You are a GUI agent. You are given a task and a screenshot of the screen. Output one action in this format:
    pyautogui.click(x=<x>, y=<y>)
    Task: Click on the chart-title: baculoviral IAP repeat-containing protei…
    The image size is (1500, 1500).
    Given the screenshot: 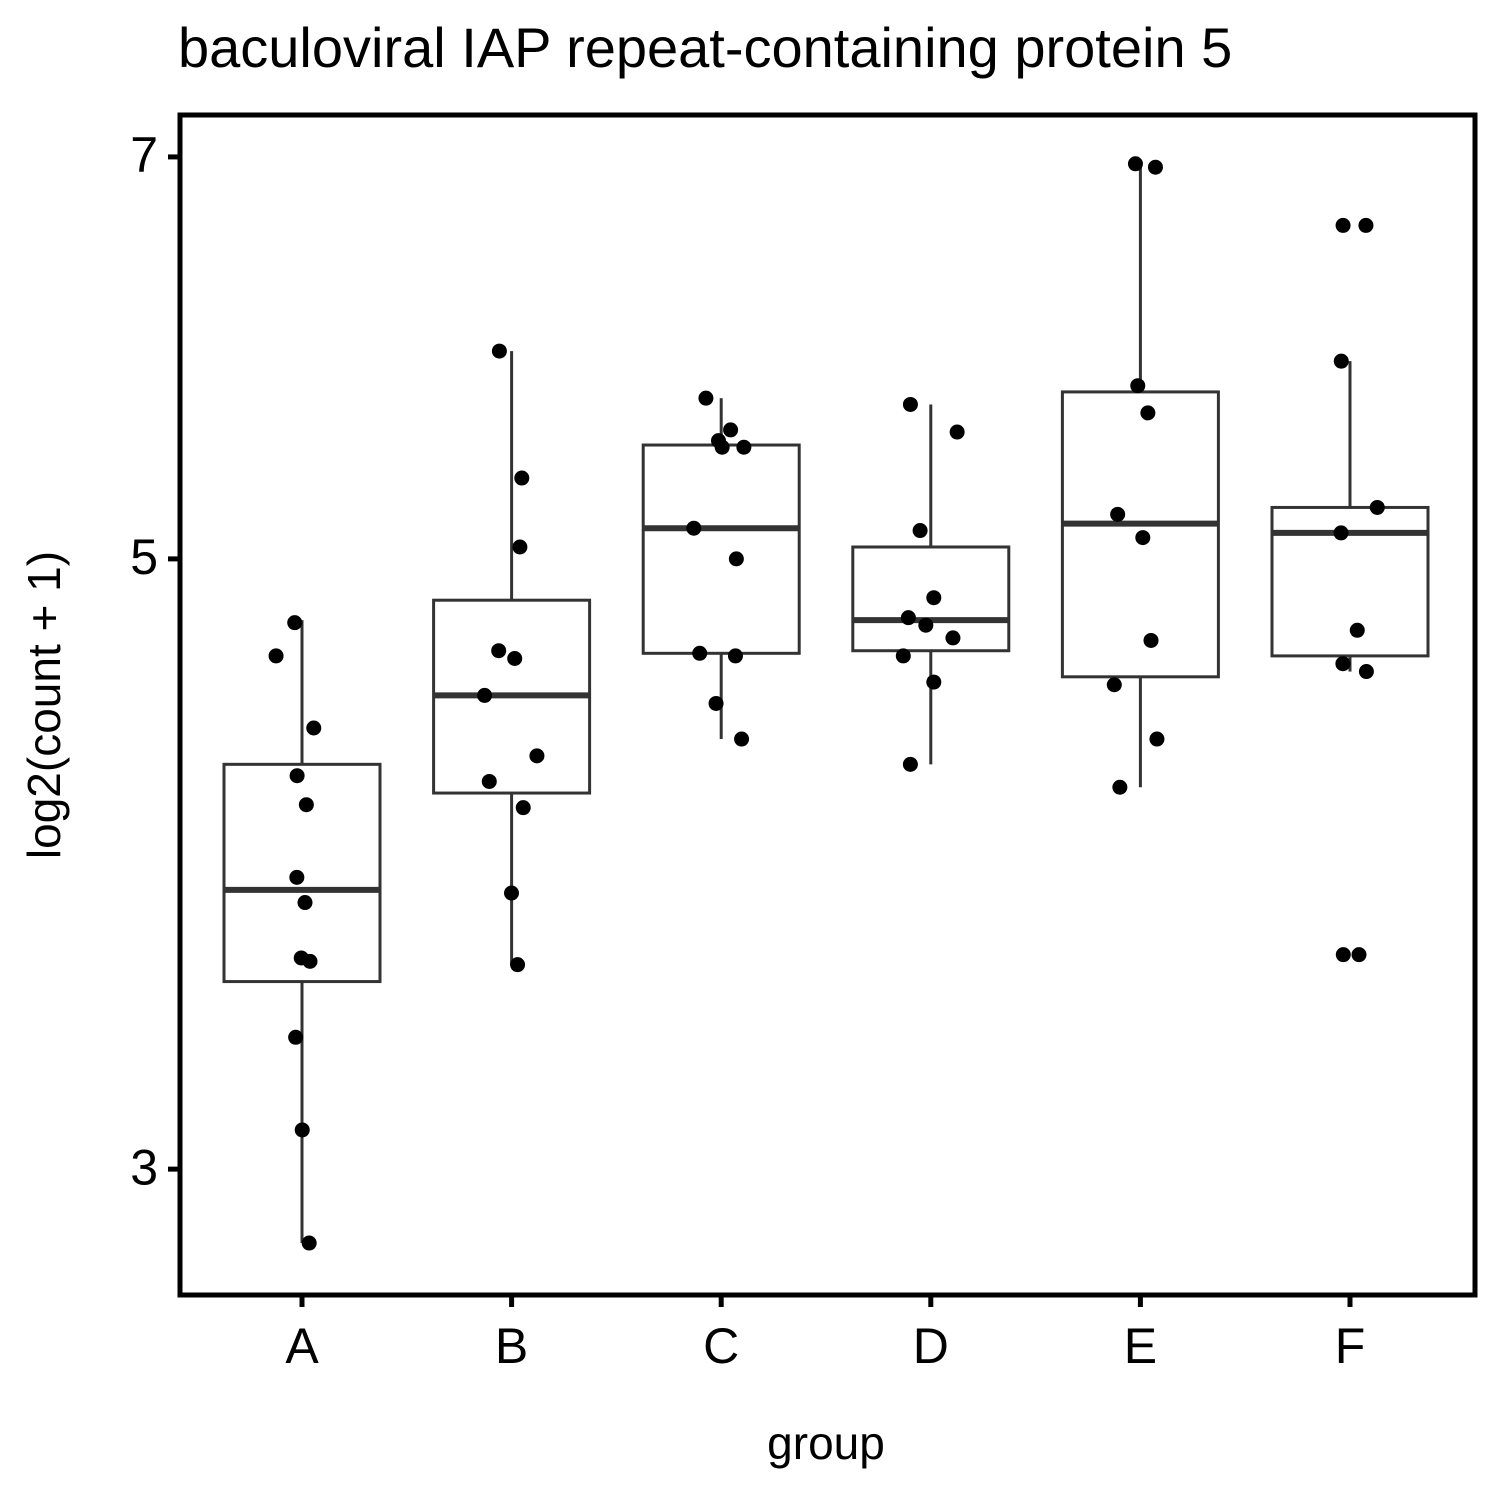 What is the action you would take?
    pyautogui.click(x=705, y=47)
    